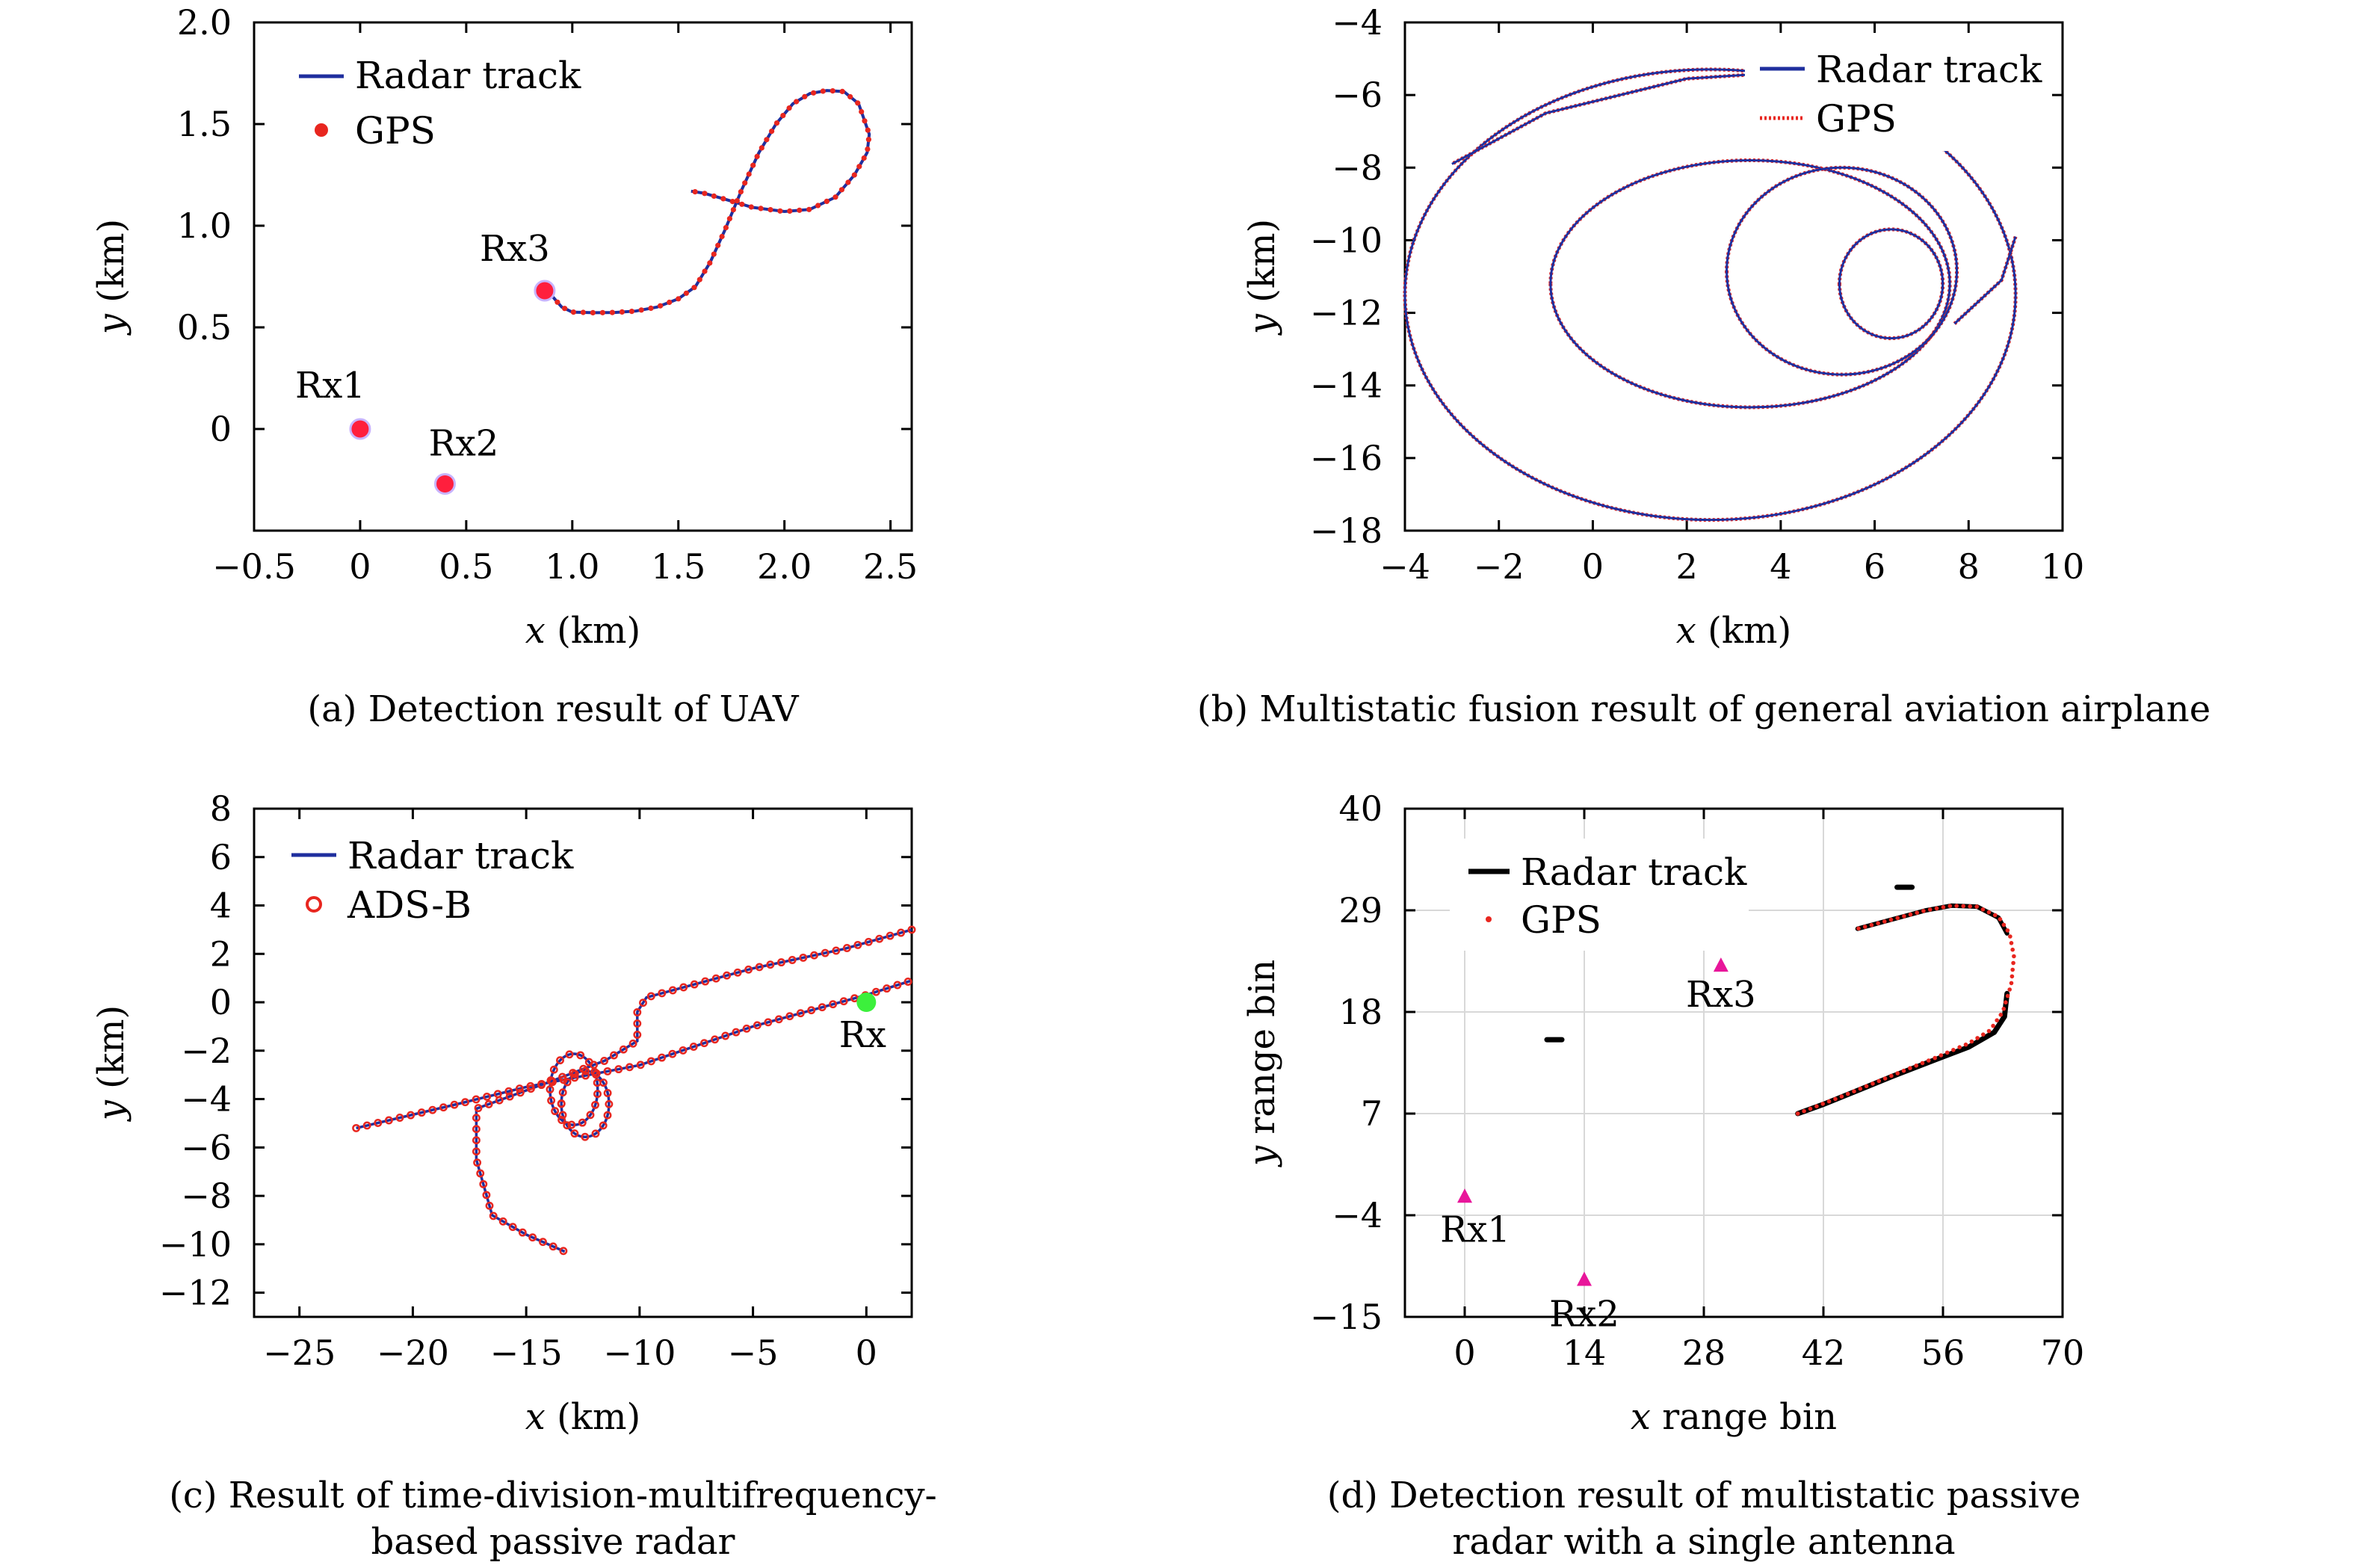 The height and width of the screenshot is (1568, 2354). What do you see at coordinates (1704, 1353) in the screenshot?
I see `x-tick-label: 28` at bounding box center [1704, 1353].